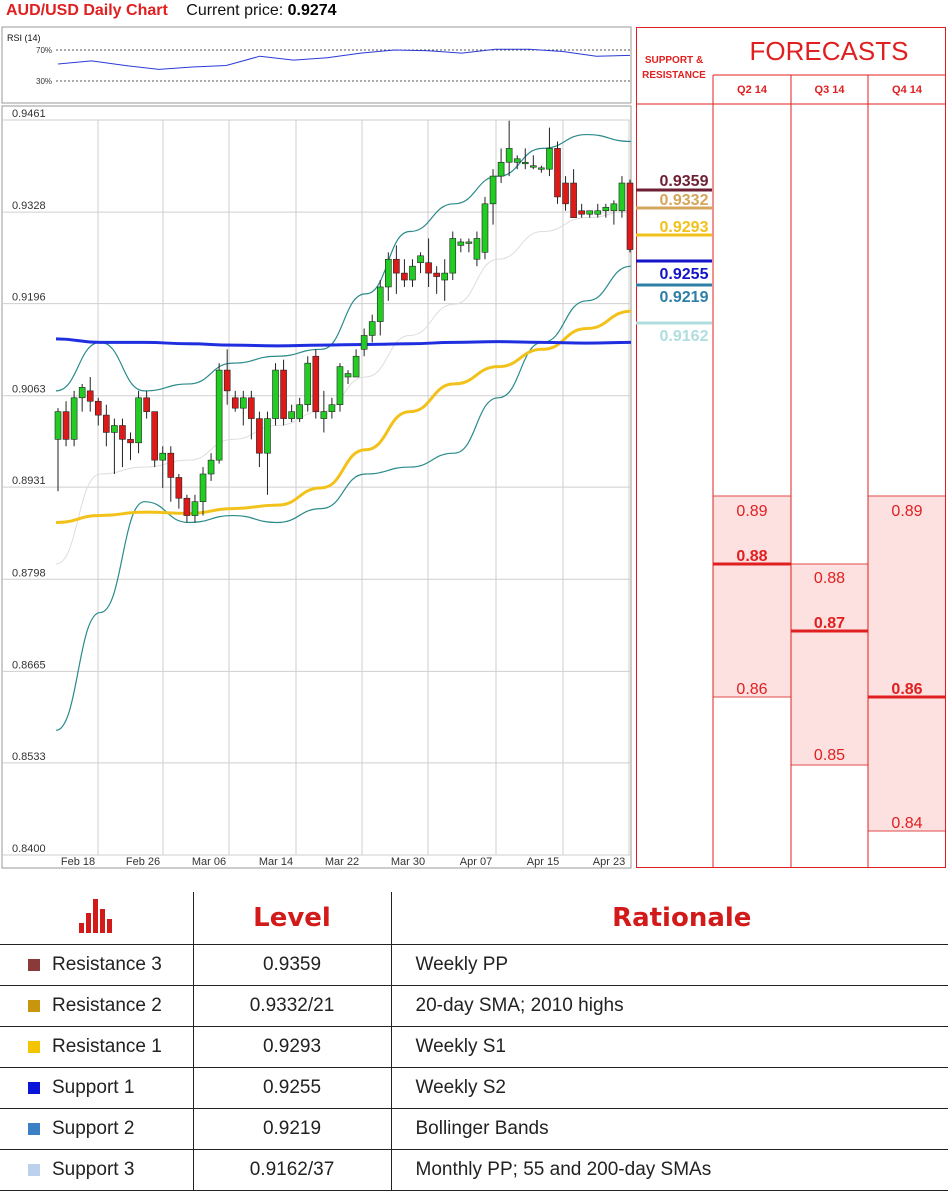 This screenshot has width=948, height=1194. What do you see at coordinates (343, 416) in the screenshot?
I see `sma-55-line` at bounding box center [343, 416].